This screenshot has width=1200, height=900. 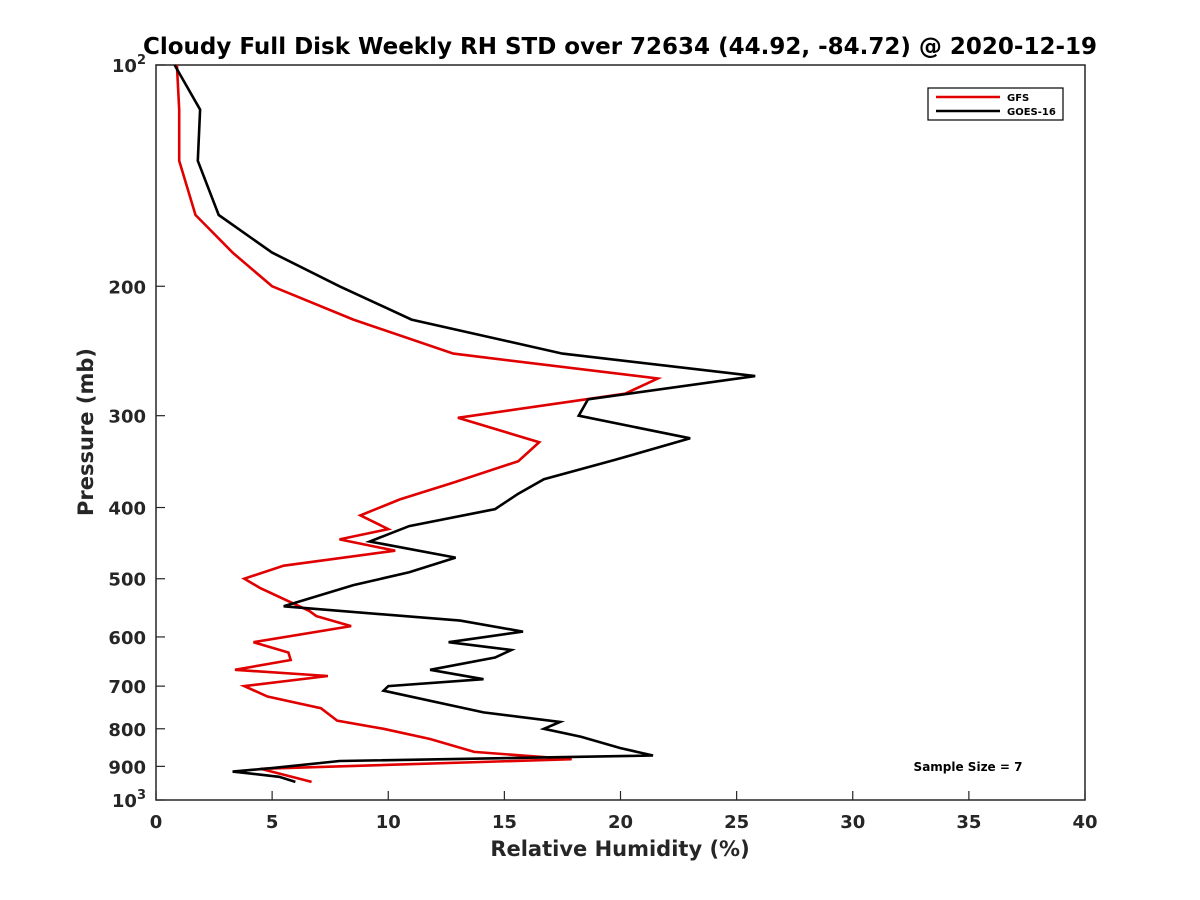 What do you see at coordinates (127, 580) in the screenshot?
I see `y-tick-label: 500` at bounding box center [127, 580].